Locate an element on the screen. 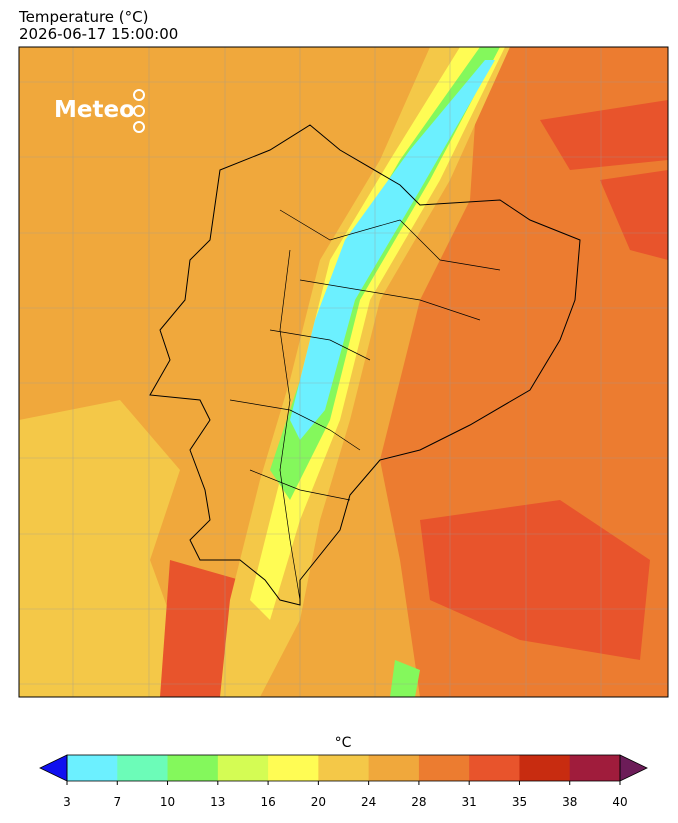 Image resolution: width=678 pixels, height=823 pixels. colorbar-tick-label: 24 is located at coordinates (368, 802).